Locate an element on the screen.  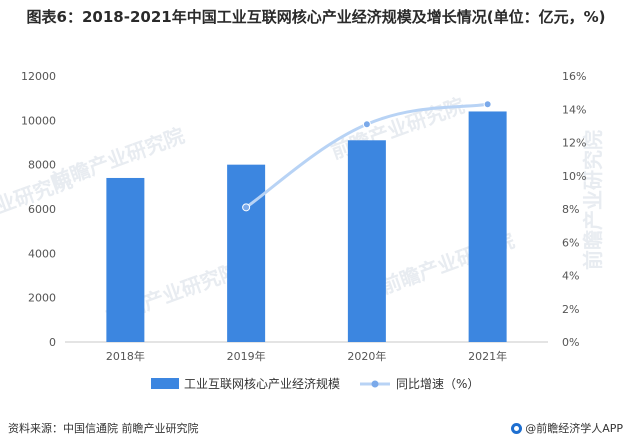
right-tick-label: 16% is located at coordinates (574, 76).